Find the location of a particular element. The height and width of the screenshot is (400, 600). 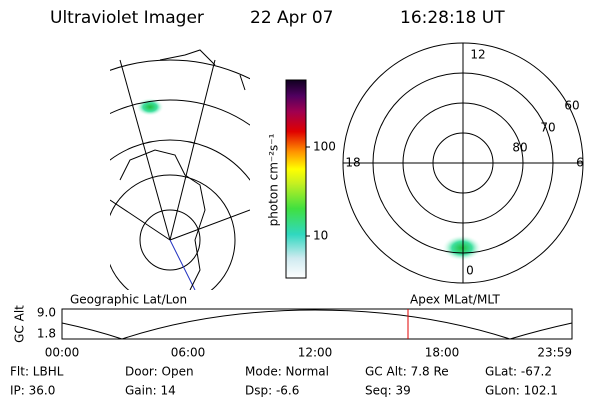

orbit-y-label: GC Alt is located at coordinates (20, 324).